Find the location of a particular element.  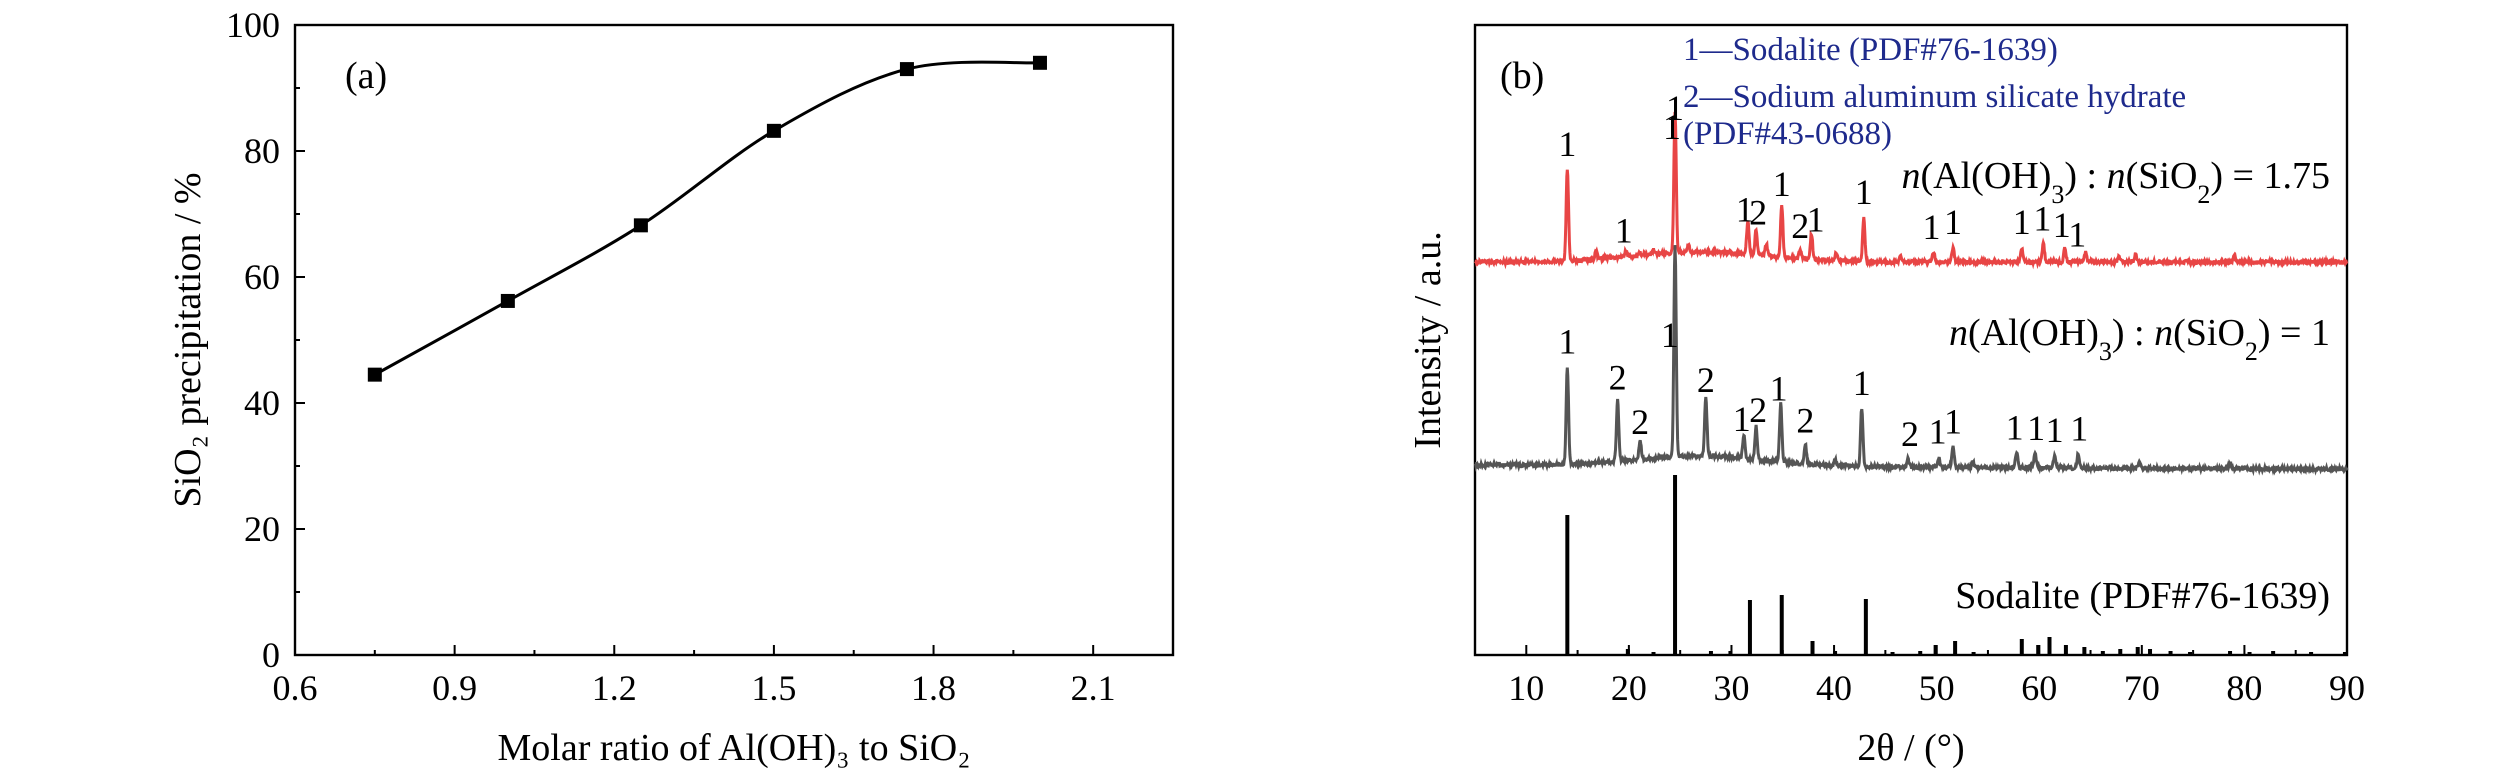

panel-a-fit-curve is located at coordinates (707, 218).